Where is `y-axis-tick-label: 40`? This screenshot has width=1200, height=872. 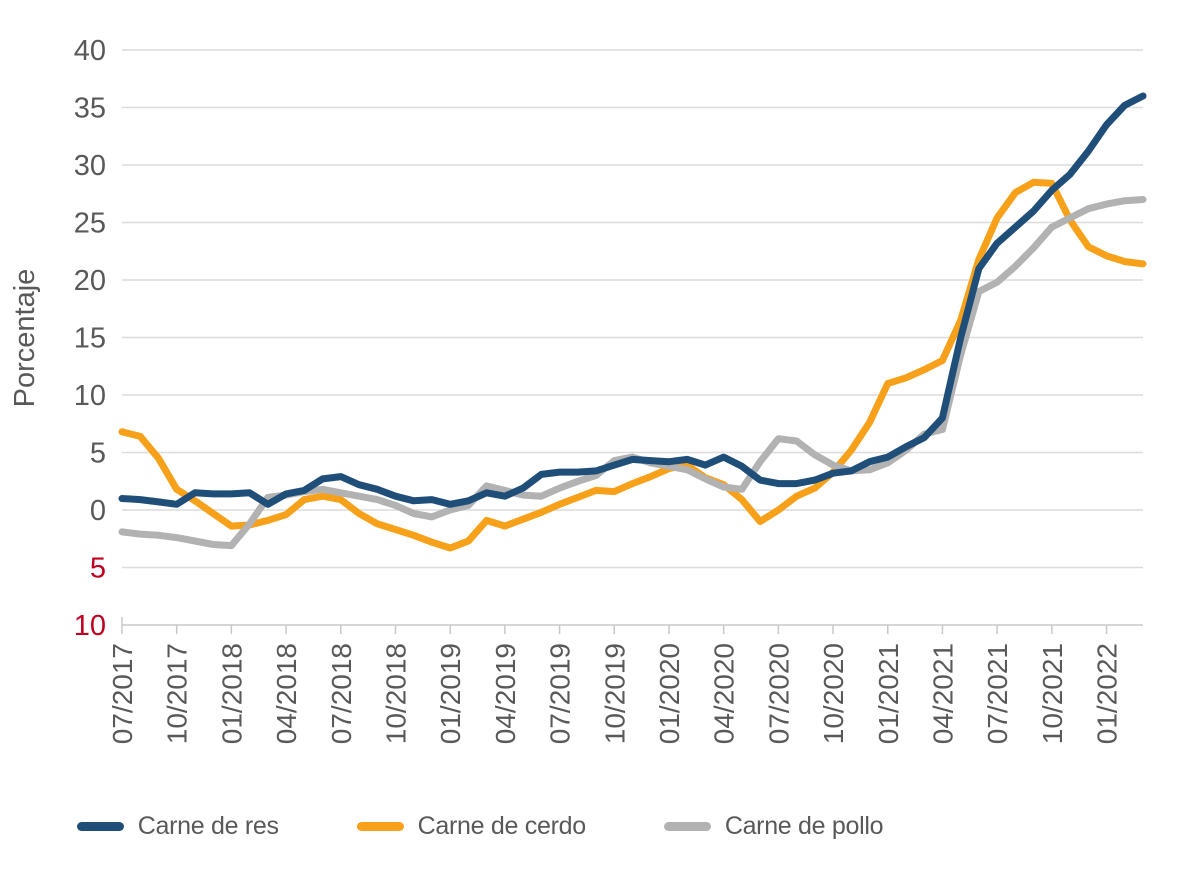 y-axis-tick-label: 40 is located at coordinates (90, 51).